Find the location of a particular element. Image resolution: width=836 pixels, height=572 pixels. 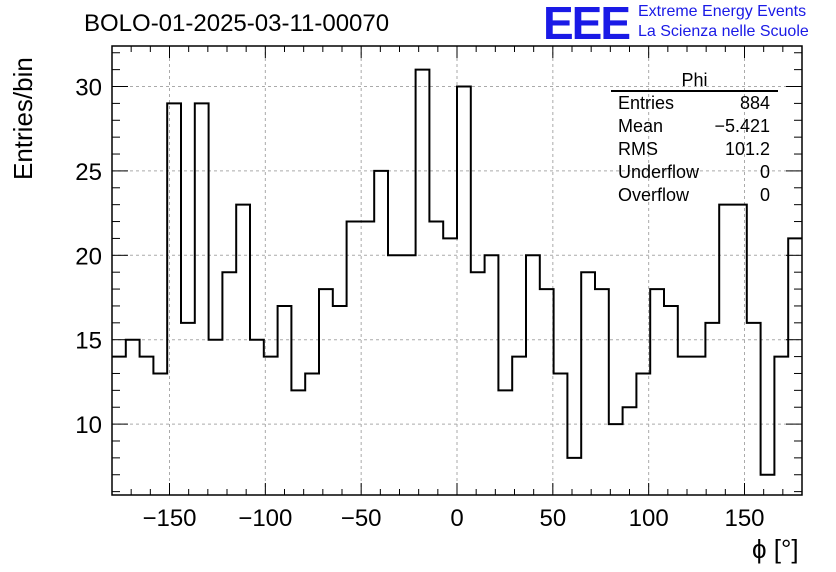

x-tick-label: 50 is located at coordinates (552, 518).